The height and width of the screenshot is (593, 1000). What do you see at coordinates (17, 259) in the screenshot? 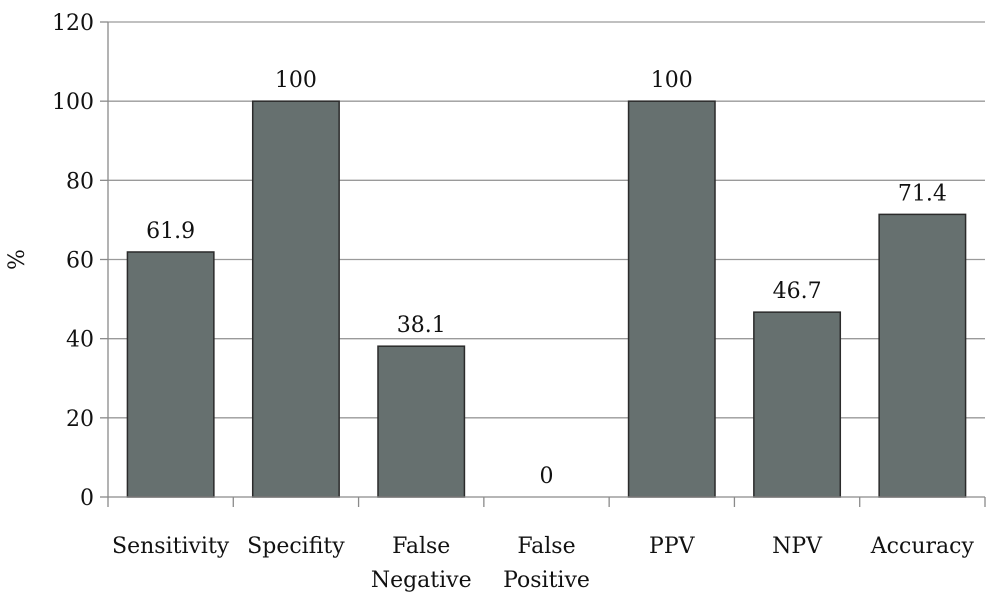
I see `y-axis-title: %` at bounding box center [17, 259].